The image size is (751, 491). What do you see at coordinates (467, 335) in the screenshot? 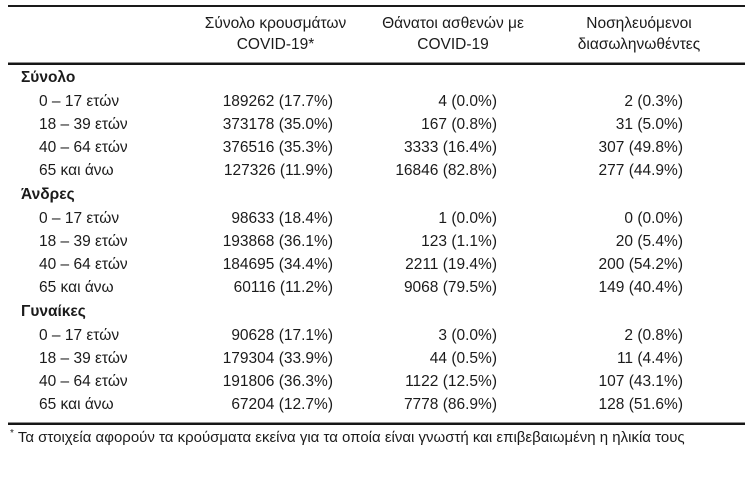
I see `deaths-value-cell: 3 (0.0%)` at bounding box center [467, 335].